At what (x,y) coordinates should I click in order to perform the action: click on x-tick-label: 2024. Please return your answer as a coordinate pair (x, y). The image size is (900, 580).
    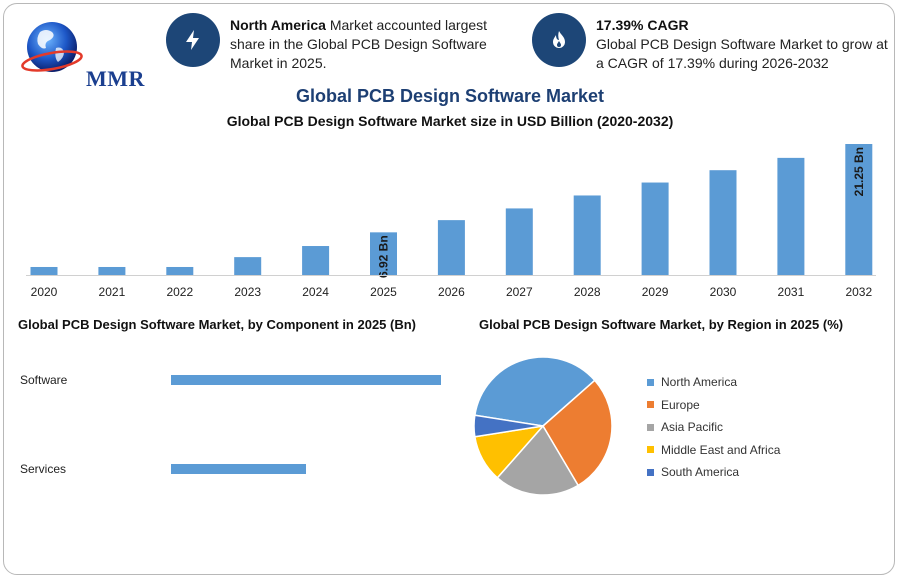
    Looking at the image, I should click on (315, 292).